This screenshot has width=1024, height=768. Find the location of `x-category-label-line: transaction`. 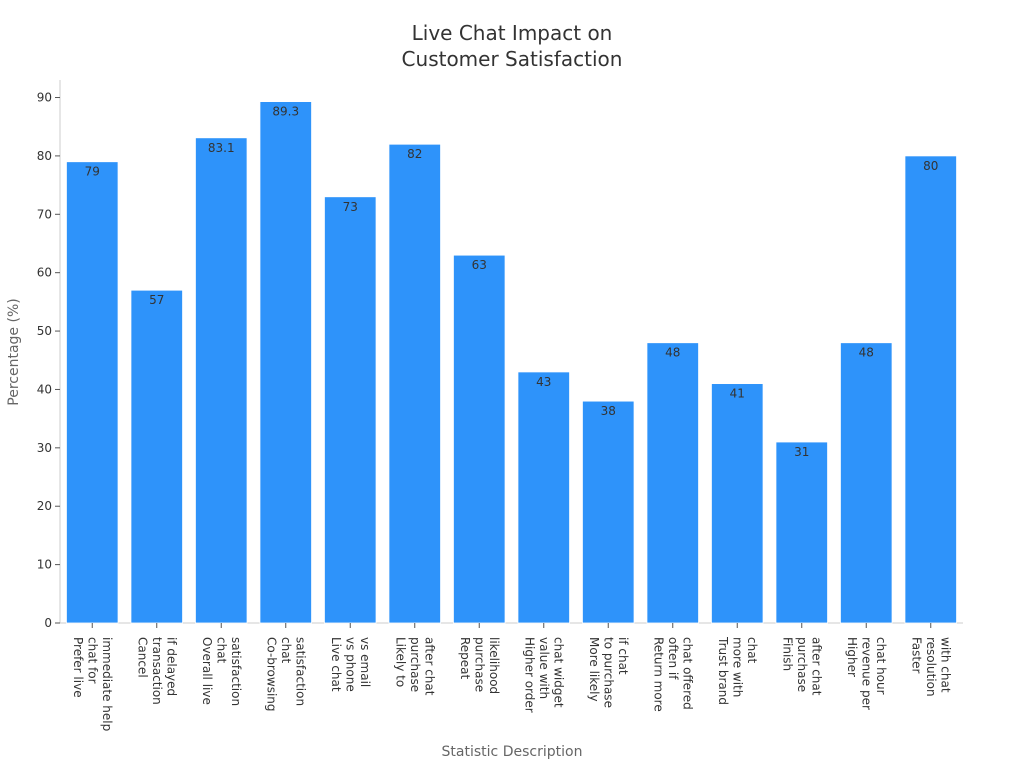

x-category-label-line: transaction is located at coordinates (157, 671).